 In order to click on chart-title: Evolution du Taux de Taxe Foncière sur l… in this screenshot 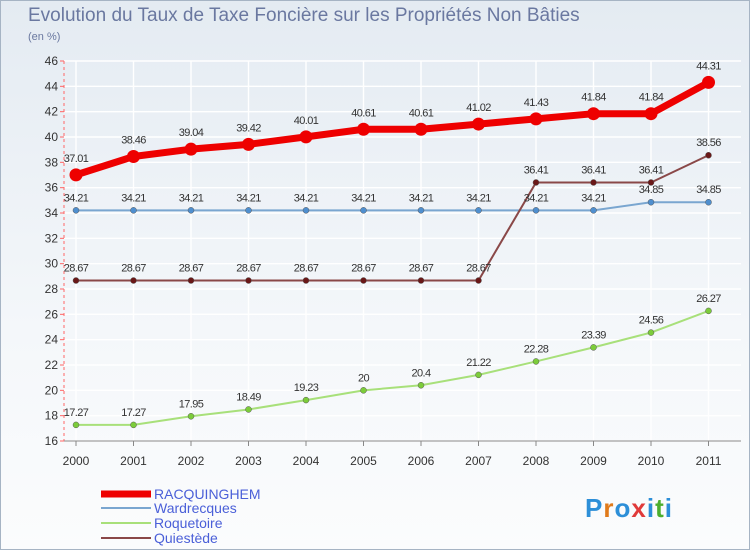, I will do `click(304, 15)`.